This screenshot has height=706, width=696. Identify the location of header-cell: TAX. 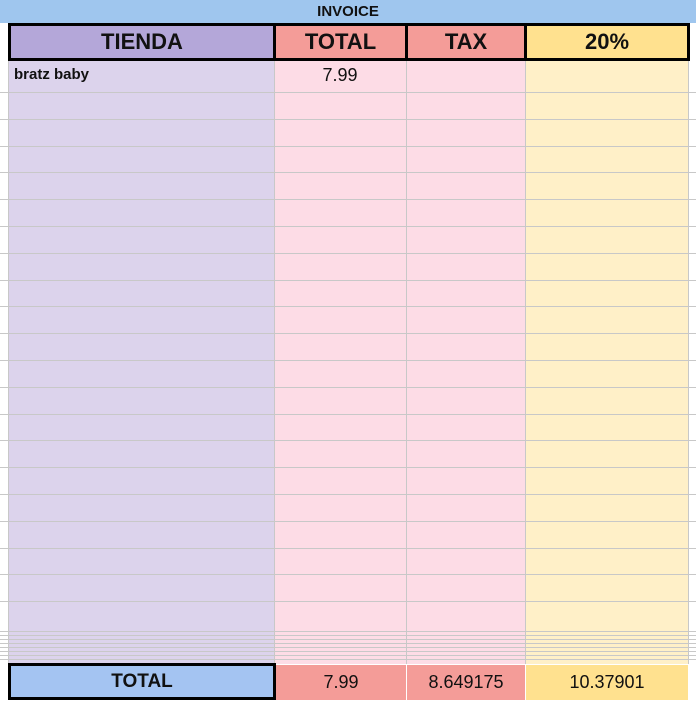
(466, 42).